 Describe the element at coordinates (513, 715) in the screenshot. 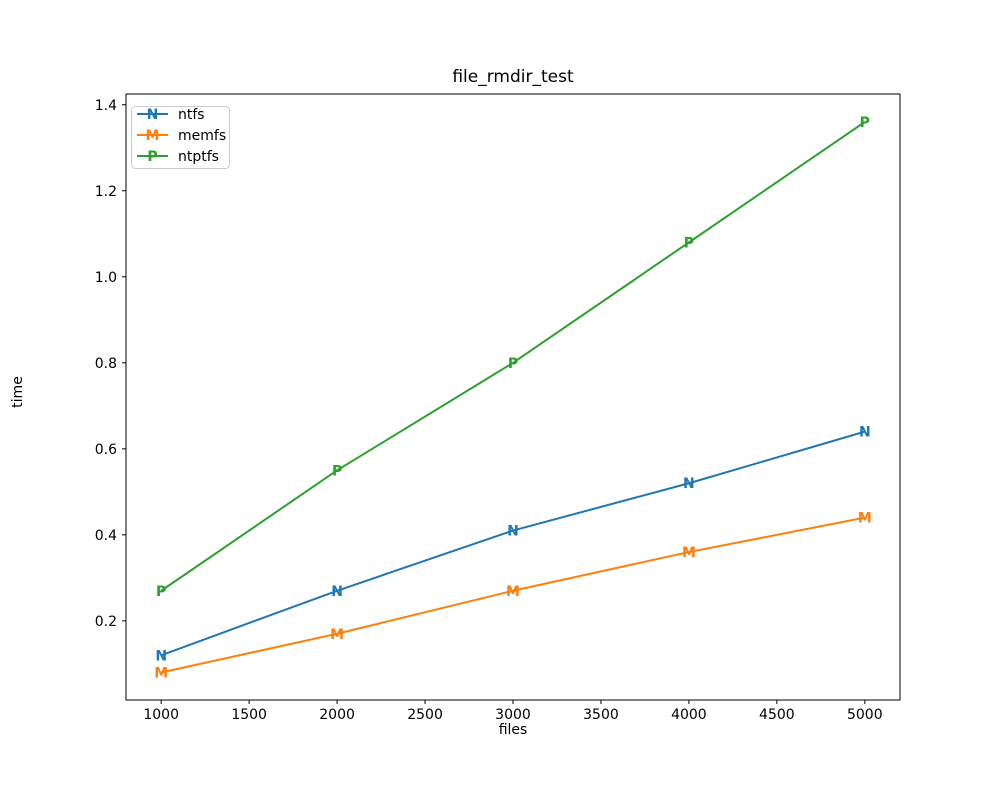

I see `x-axis-tick-label: 3000` at that location.